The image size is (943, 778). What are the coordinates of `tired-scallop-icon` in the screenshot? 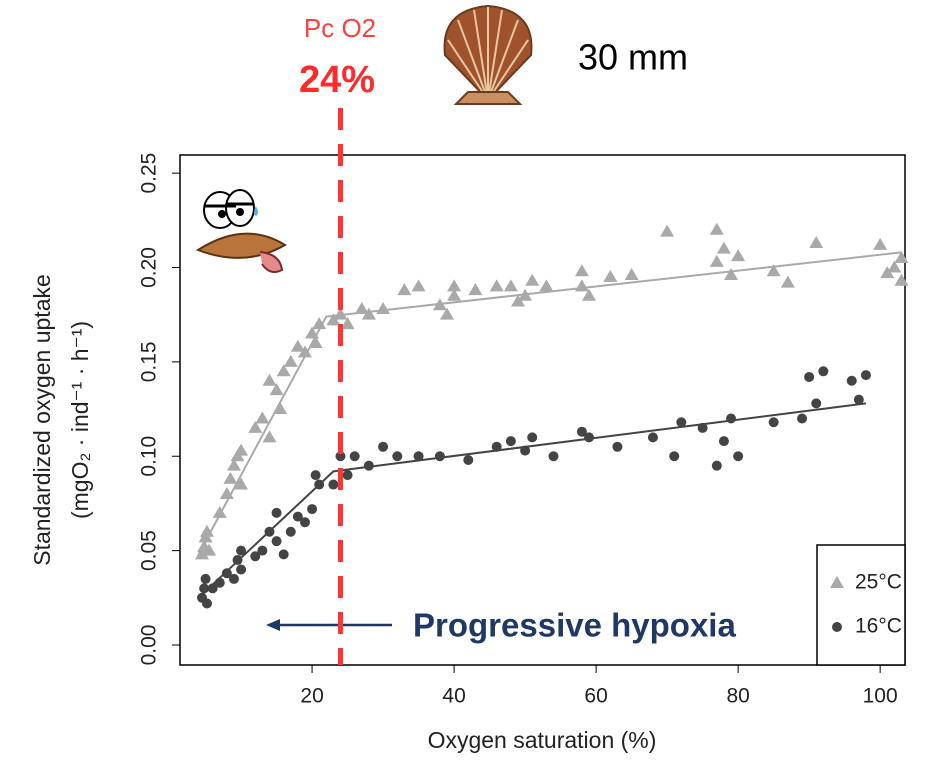 It's located at (241, 231).